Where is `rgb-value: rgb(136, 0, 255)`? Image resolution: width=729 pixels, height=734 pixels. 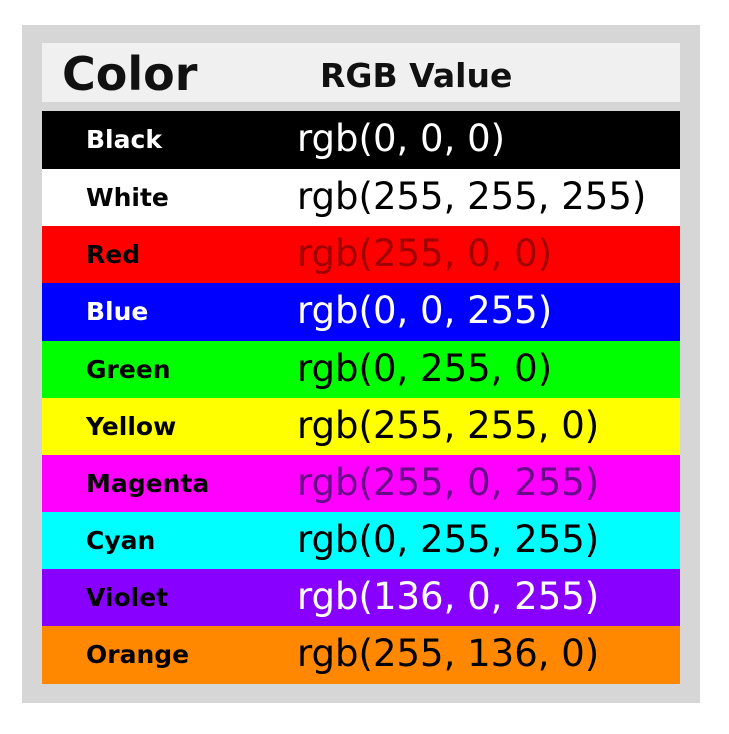
rgb-value: rgb(136, 0, 255) is located at coordinates (448, 596).